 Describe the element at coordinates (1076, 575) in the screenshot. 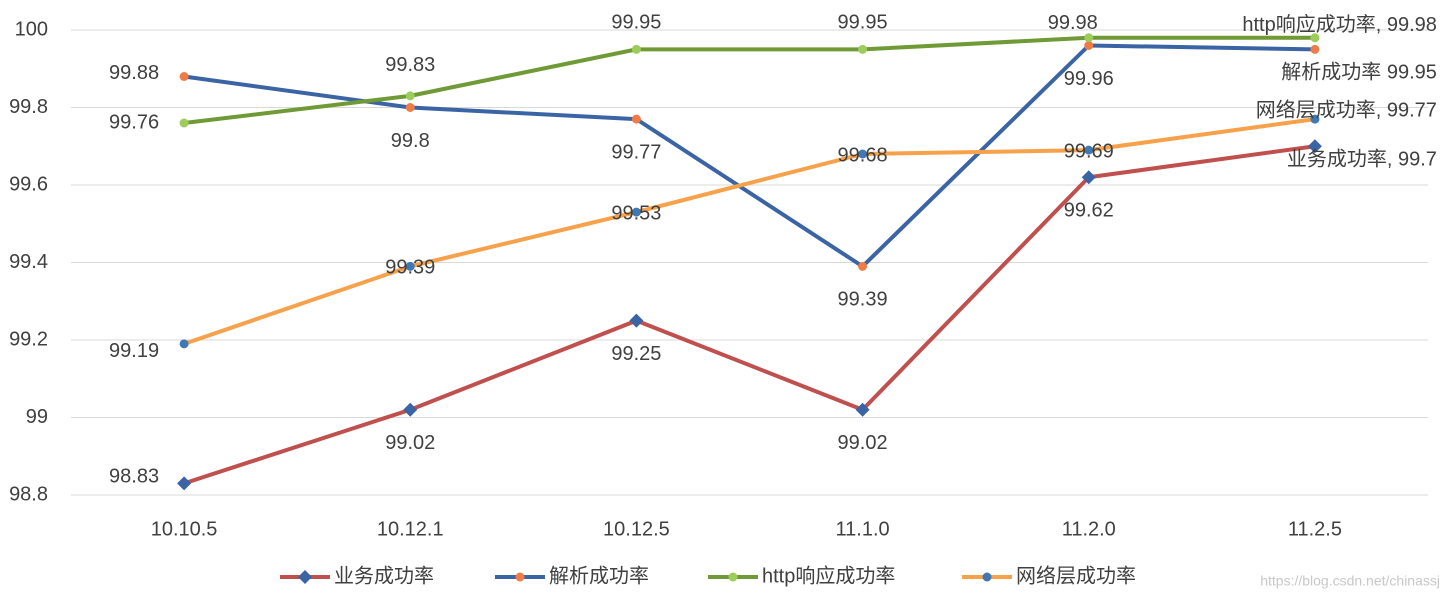

I see `legend-label: 网络层成功率` at that location.